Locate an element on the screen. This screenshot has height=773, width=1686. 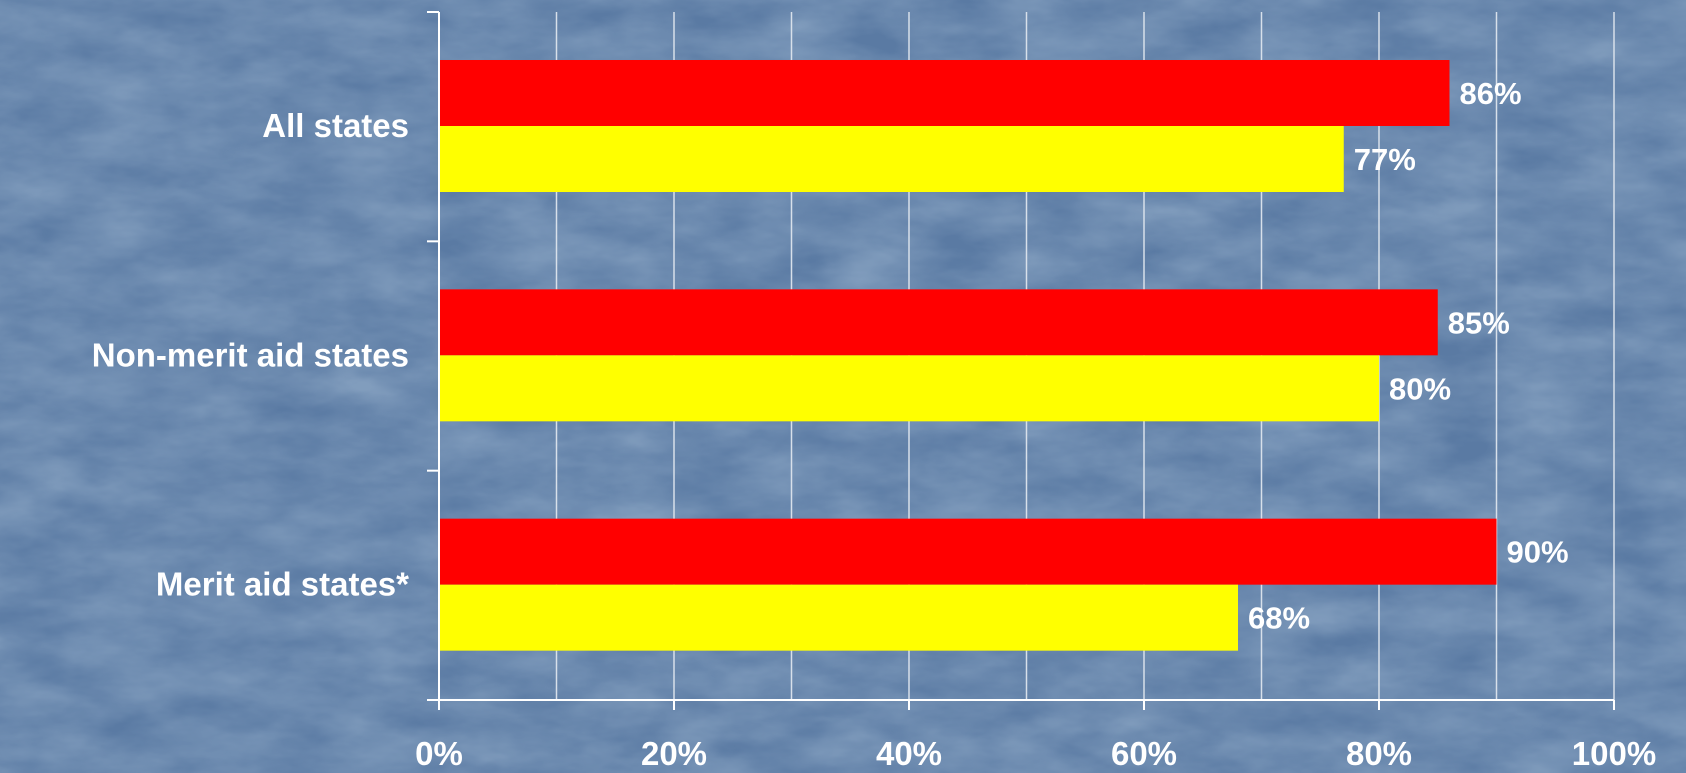
data-label: 85% is located at coordinates (1479, 322).